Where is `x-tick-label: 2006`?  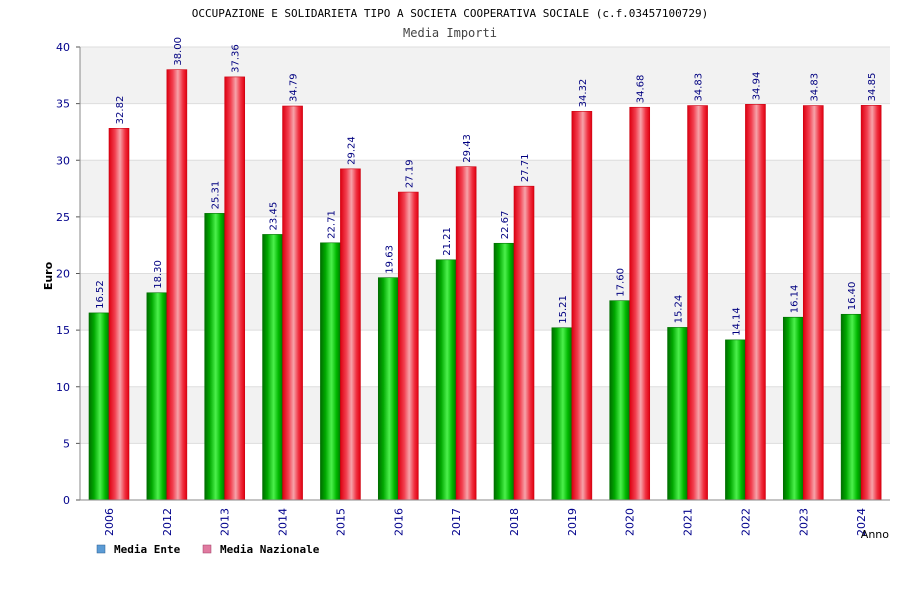 x-tick-label: 2006 is located at coordinates (109, 522).